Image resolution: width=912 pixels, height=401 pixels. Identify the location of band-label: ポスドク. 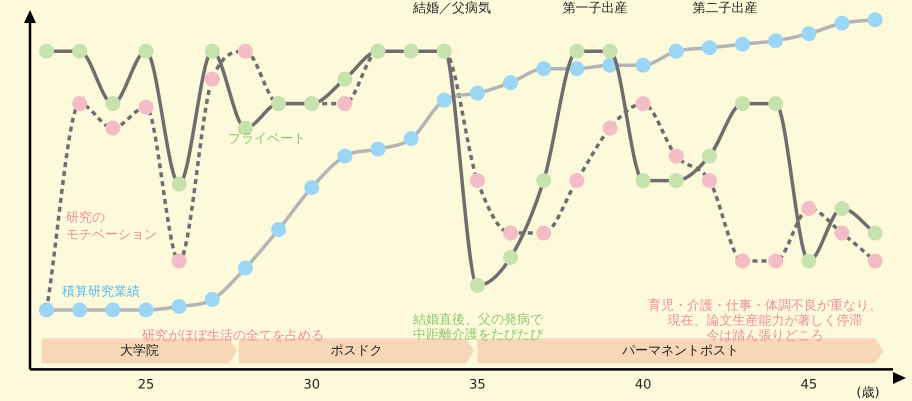
(356, 350).